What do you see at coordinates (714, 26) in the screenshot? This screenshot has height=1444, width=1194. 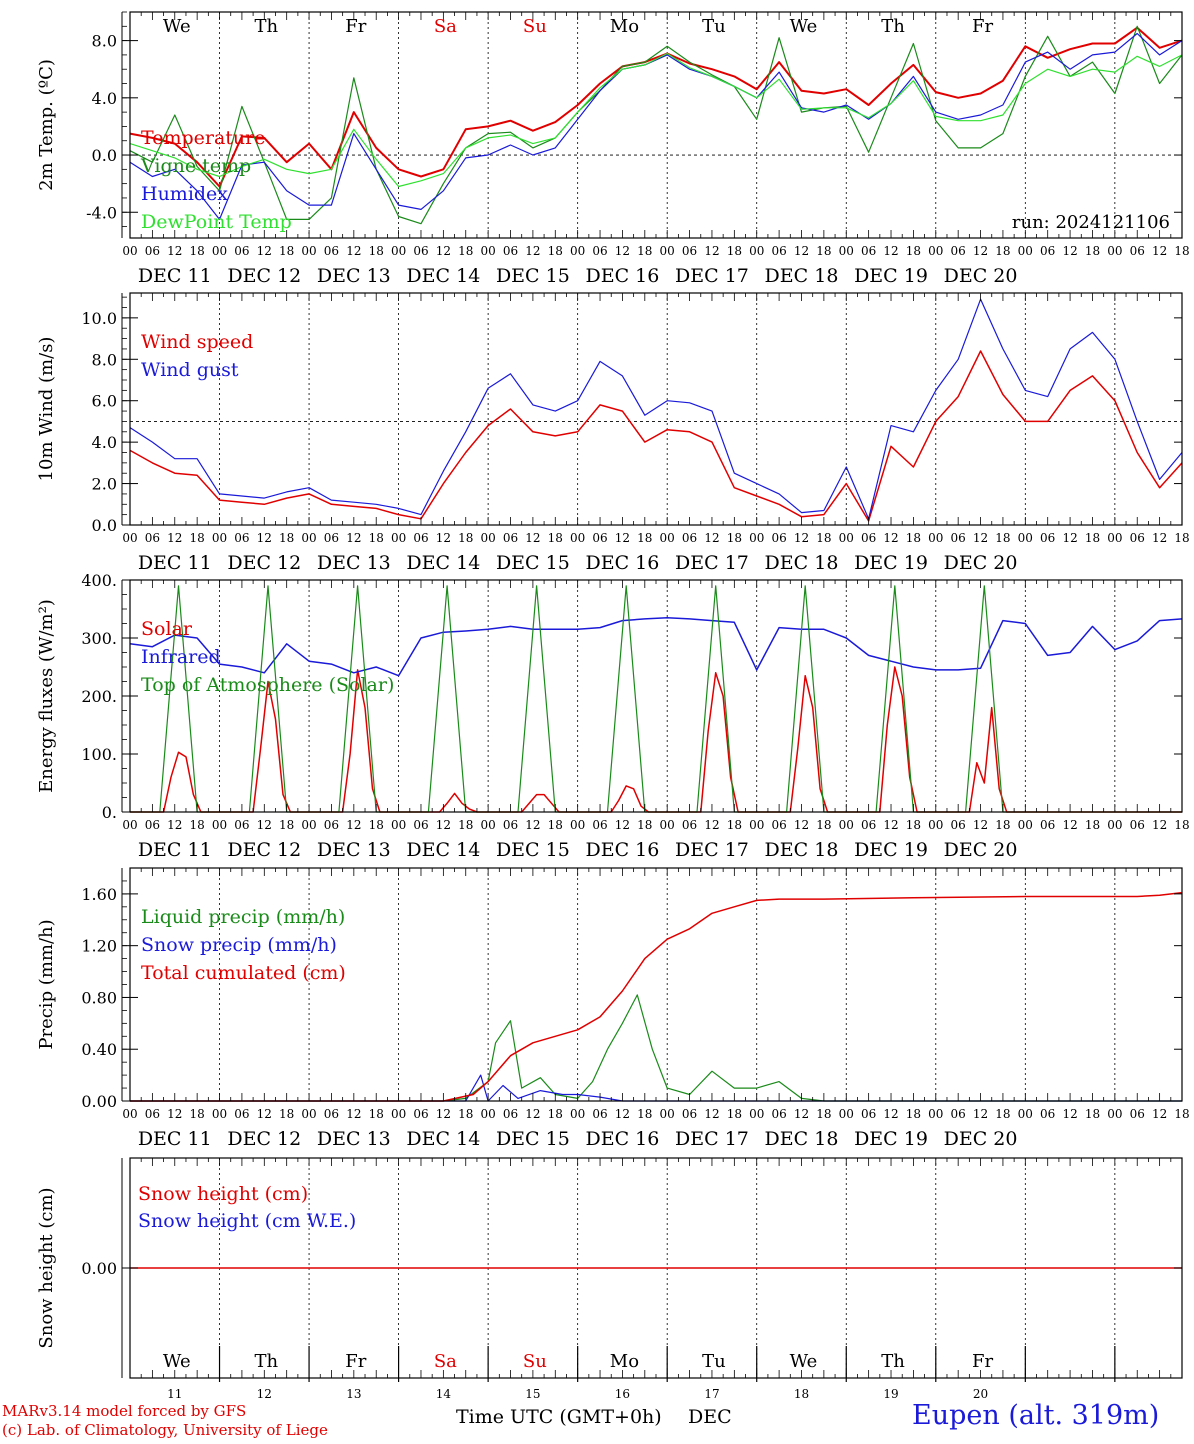 I see `weekday-label: Tu` at bounding box center [714, 26].